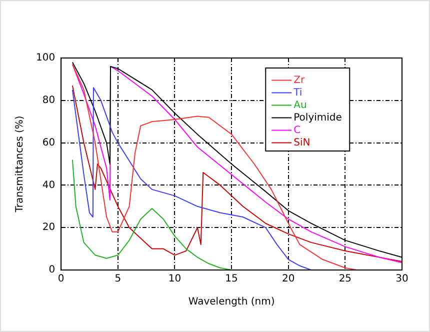  Describe the element at coordinates (318, 118) in the screenshot. I see `legend-label: Polyimide` at that location.